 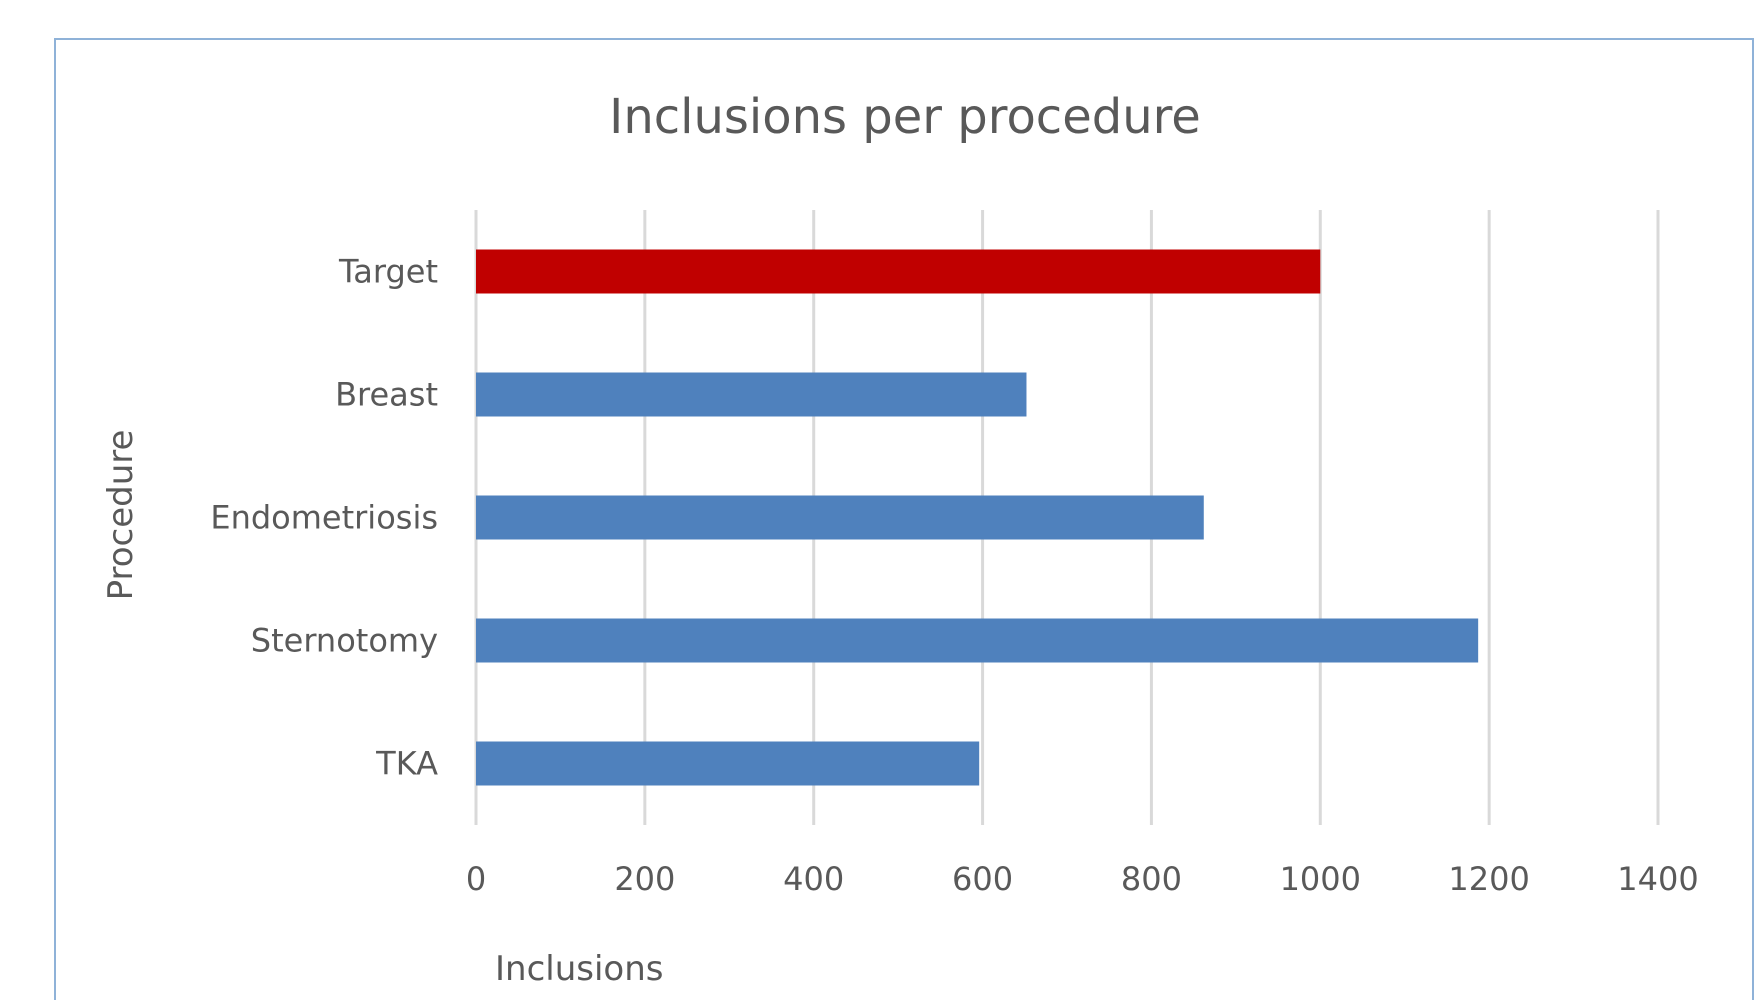 I want to click on x-tick-labels: 0 200 400 600 800 1000 1200 1400, so click(x=1082, y=879).